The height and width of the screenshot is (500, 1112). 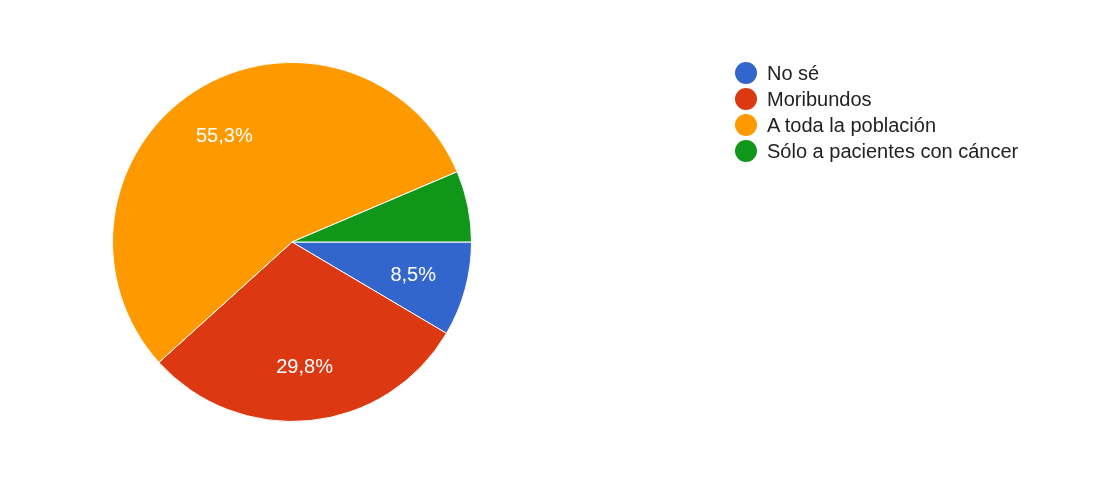 What do you see at coordinates (852, 125) in the screenshot?
I see `legend-label: A toda la población` at bounding box center [852, 125].